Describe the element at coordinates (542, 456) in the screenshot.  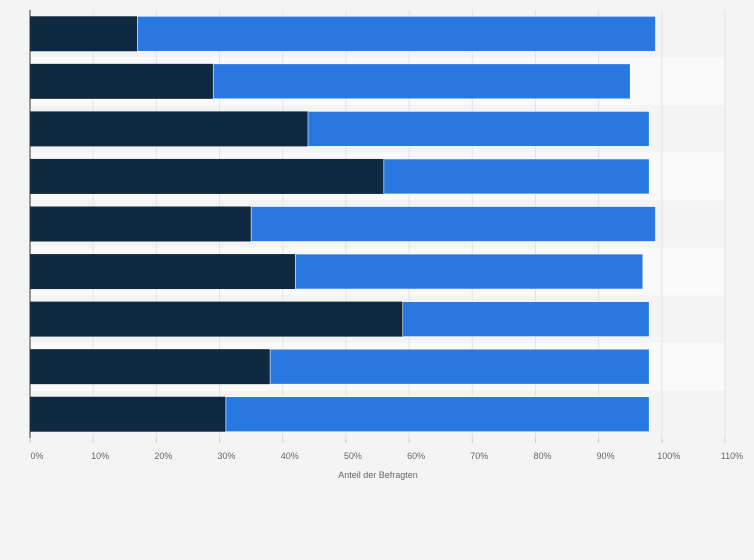
I see `x-tick-label: 80%` at that location.